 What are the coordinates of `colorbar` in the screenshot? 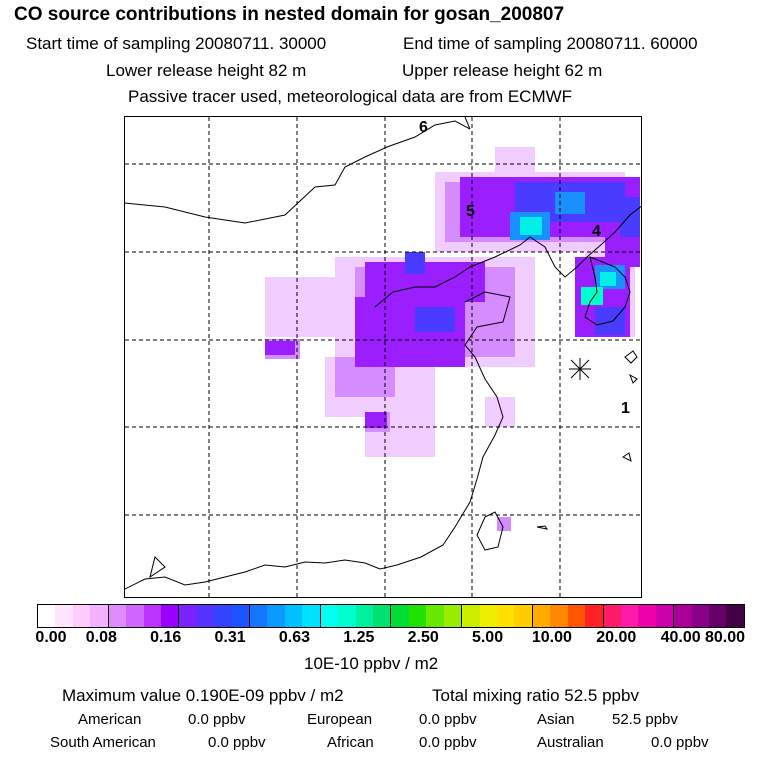 It's located at (391, 616).